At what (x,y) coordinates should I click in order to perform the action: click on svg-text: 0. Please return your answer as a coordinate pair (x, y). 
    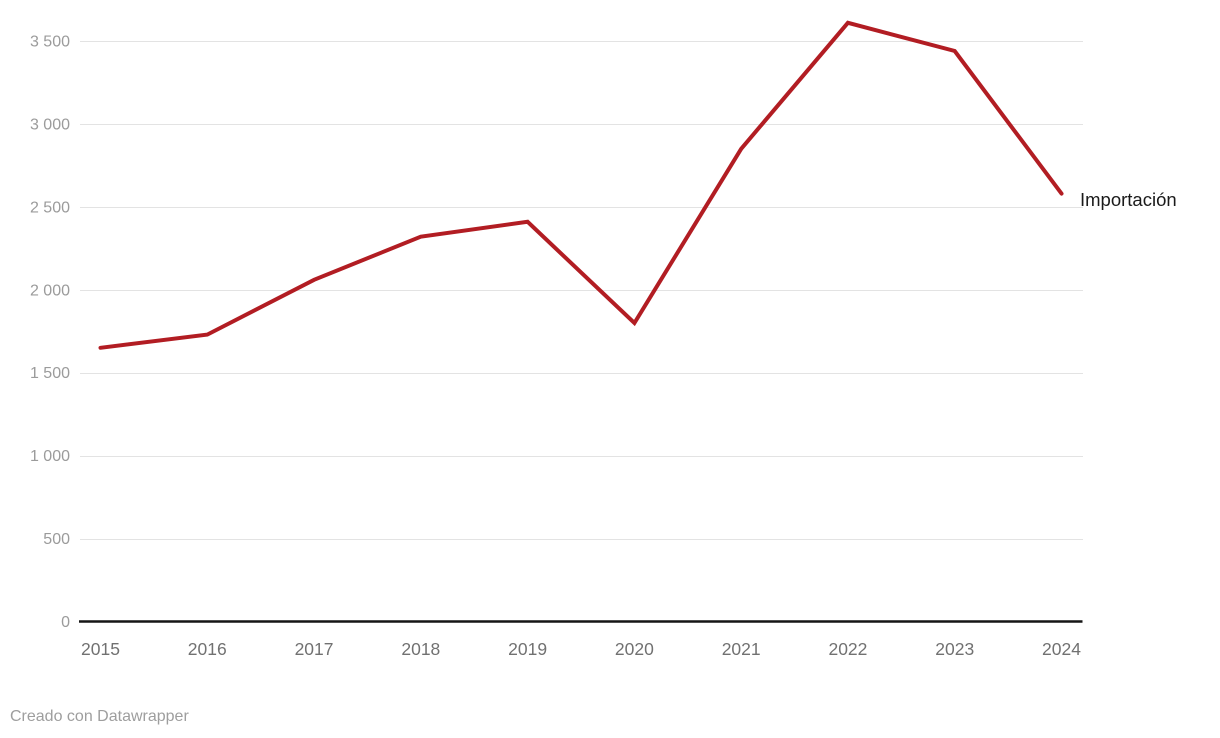
    Looking at the image, I should click on (65, 622).